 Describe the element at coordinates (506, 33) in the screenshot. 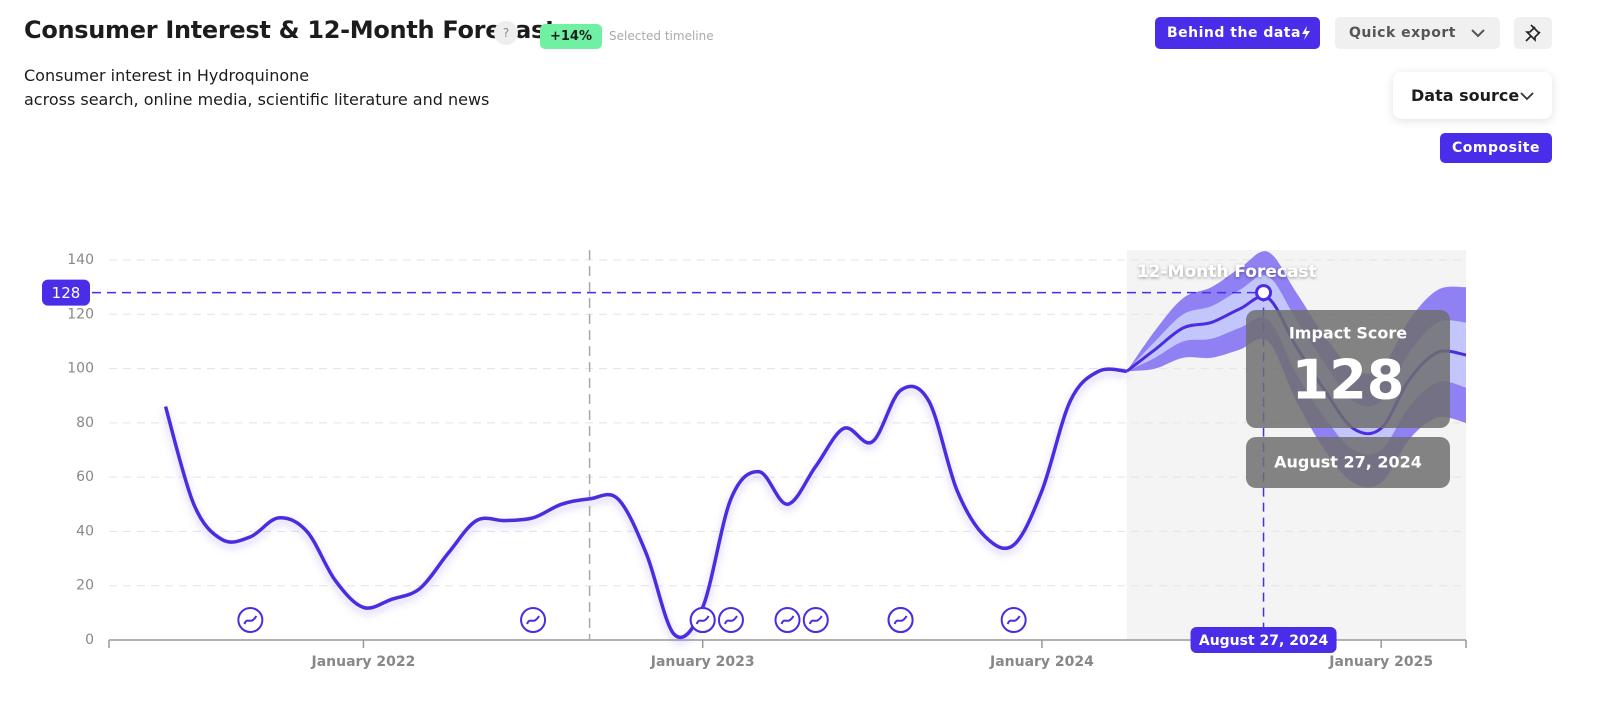

I see `help-button: ?` at that location.